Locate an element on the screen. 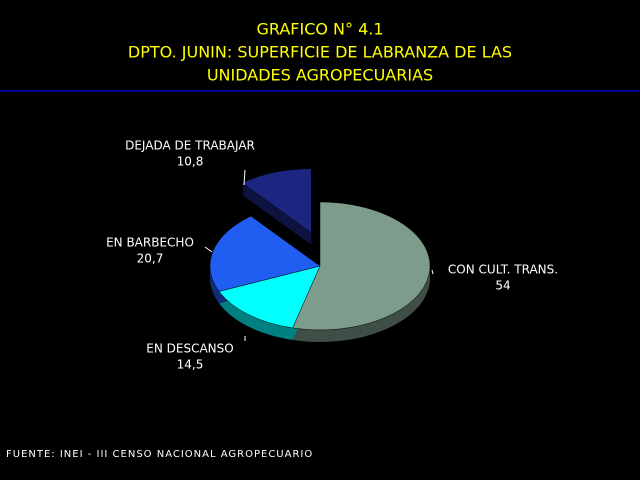 Image resolution: width=640 pixels, height=480 pixels. slice-label: EN BARBECHO is located at coordinates (150, 243).